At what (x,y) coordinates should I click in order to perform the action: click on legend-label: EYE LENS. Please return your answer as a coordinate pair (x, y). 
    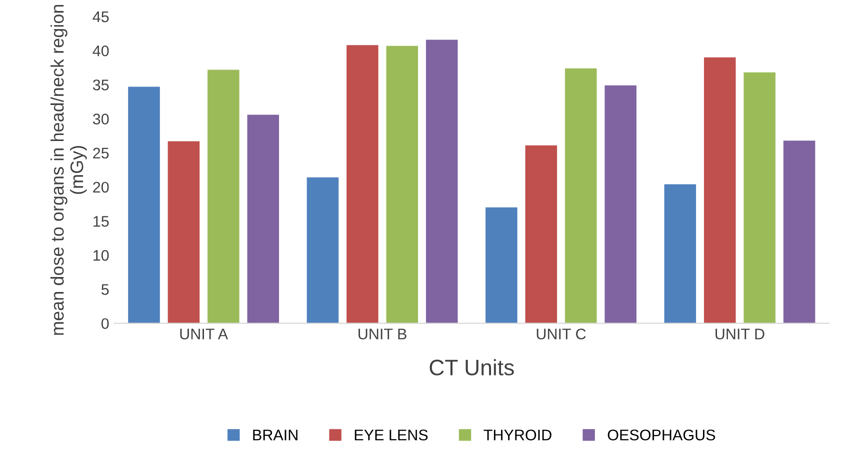
    Looking at the image, I should click on (391, 435).